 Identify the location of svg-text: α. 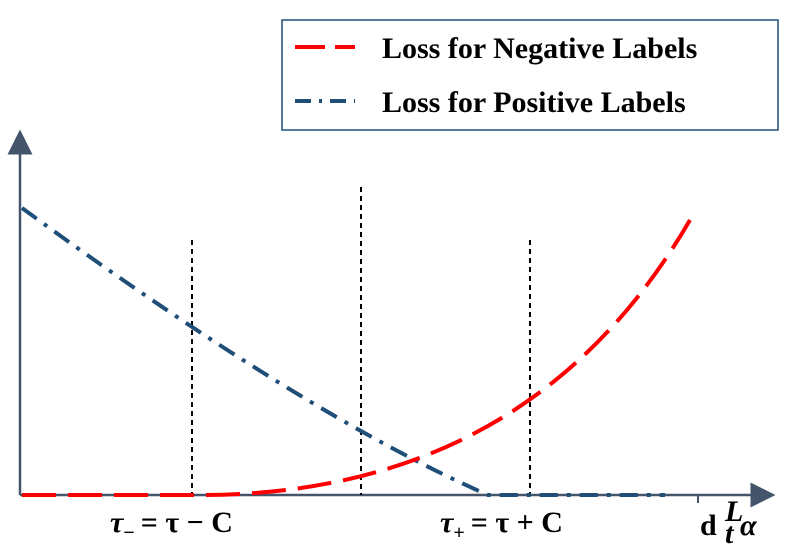
(748, 525).